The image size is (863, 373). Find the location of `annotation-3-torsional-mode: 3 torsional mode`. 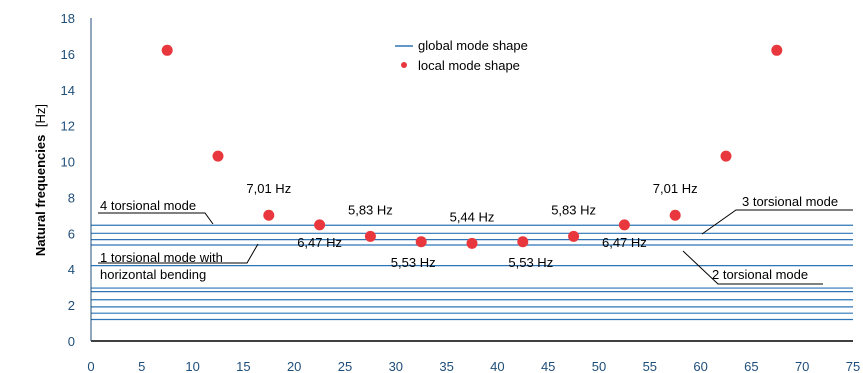

annotation-3-torsional-mode: 3 torsional mode is located at coordinates (790, 201).